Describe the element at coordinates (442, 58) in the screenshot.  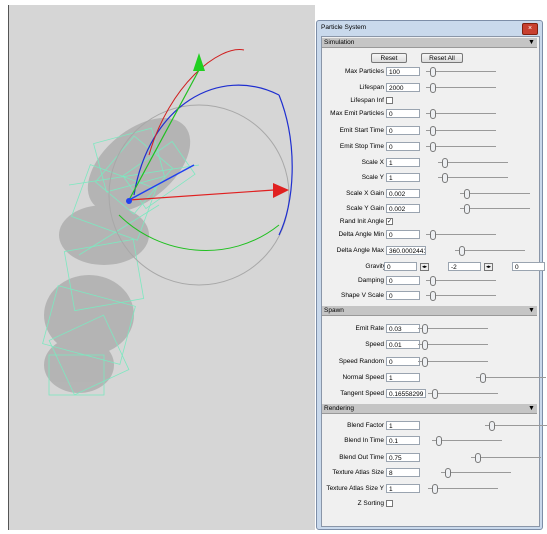
I see `button: Reset All` at that location.